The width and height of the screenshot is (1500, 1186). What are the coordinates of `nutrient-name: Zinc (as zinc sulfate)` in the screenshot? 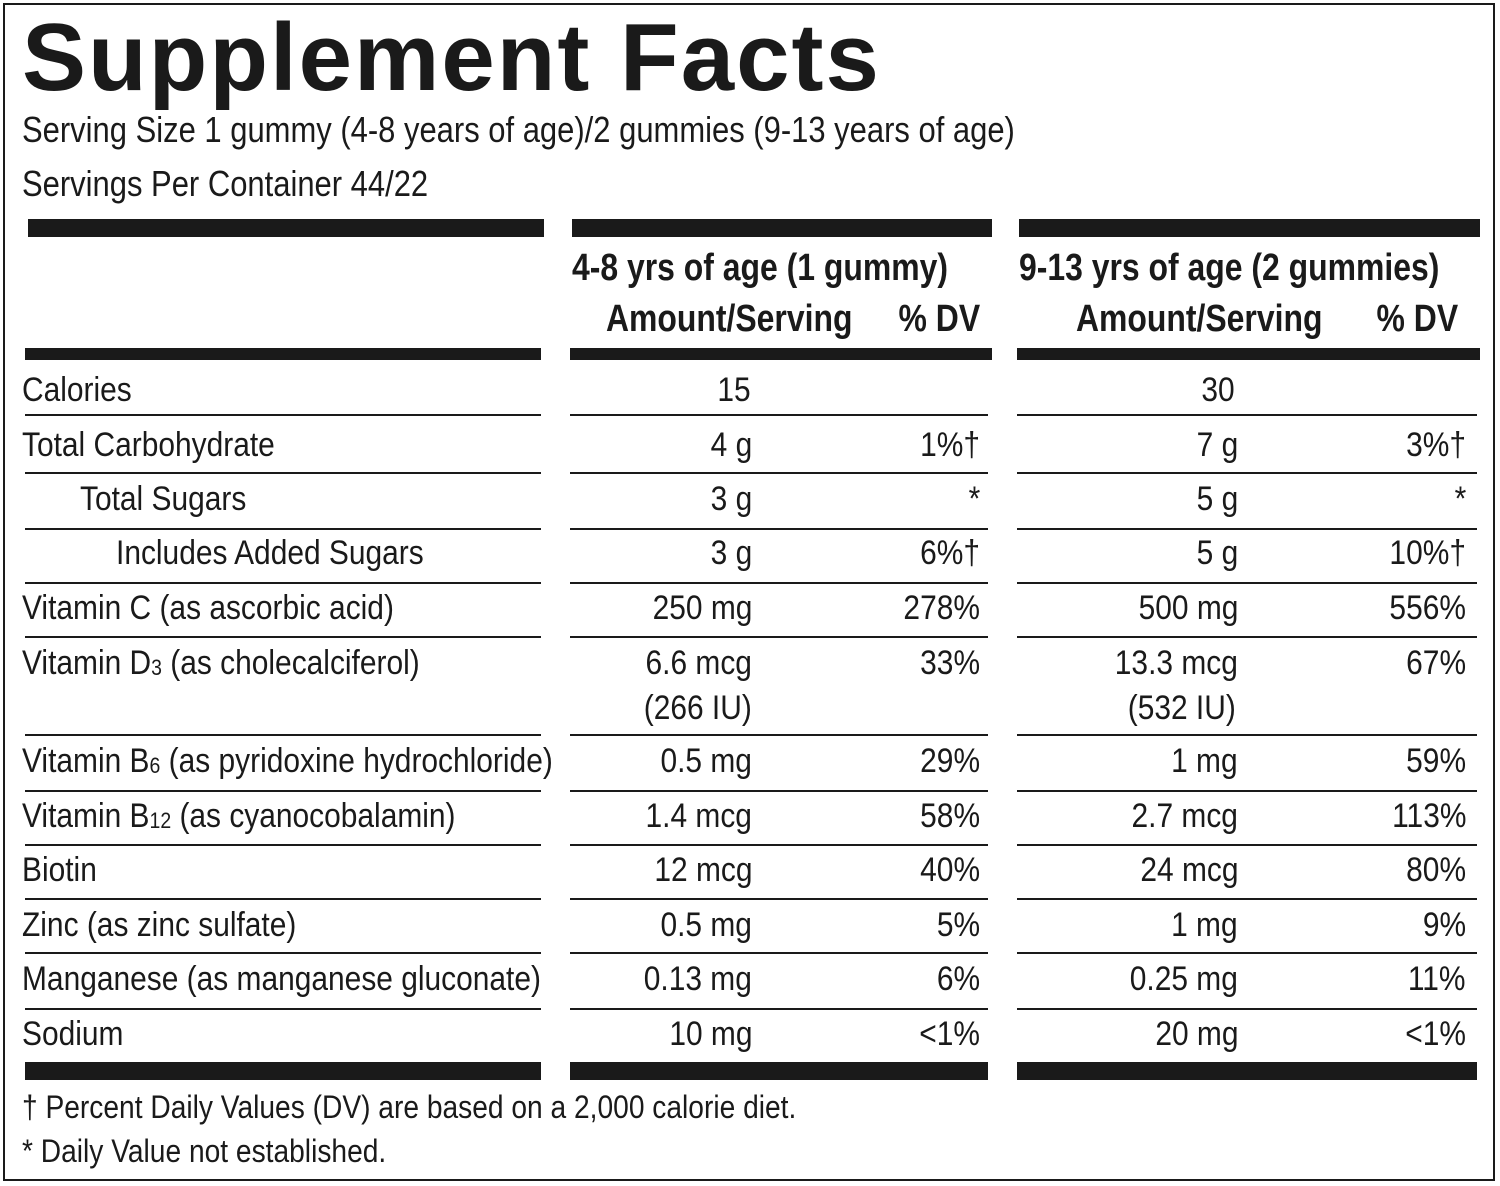 It's located at (159, 925).